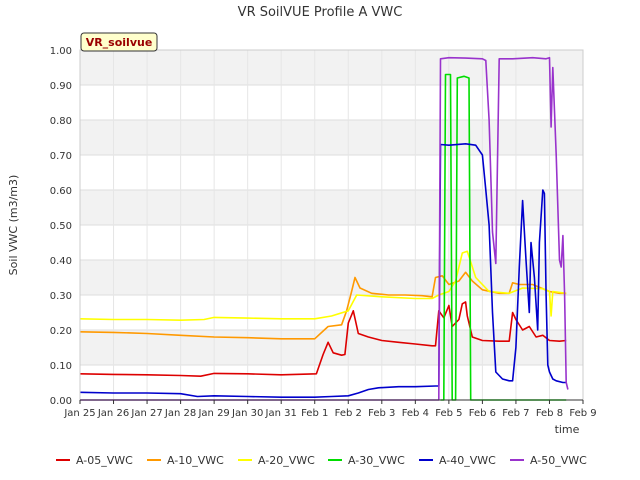  What do you see at coordinates (61, 51) in the screenshot?
I see `y-tick-label: 1.00` at bounding box center [61, 51].